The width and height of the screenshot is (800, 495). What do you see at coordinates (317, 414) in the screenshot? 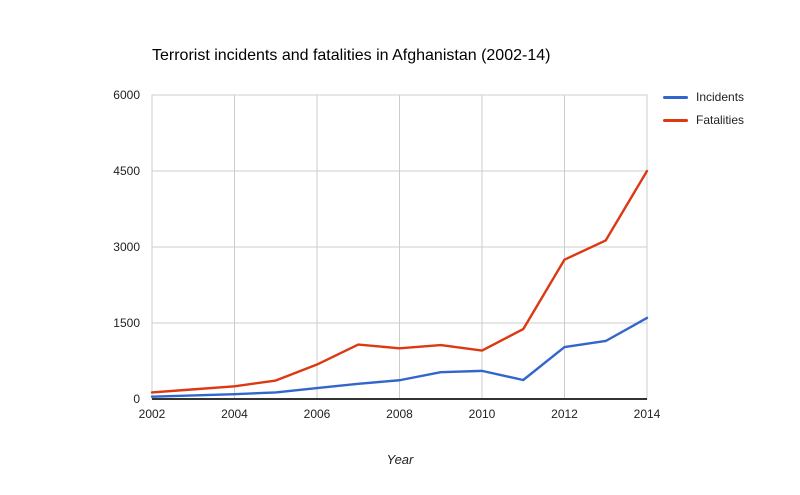
I see `x-tick-label: 2006` at bounding box center [317, 414].